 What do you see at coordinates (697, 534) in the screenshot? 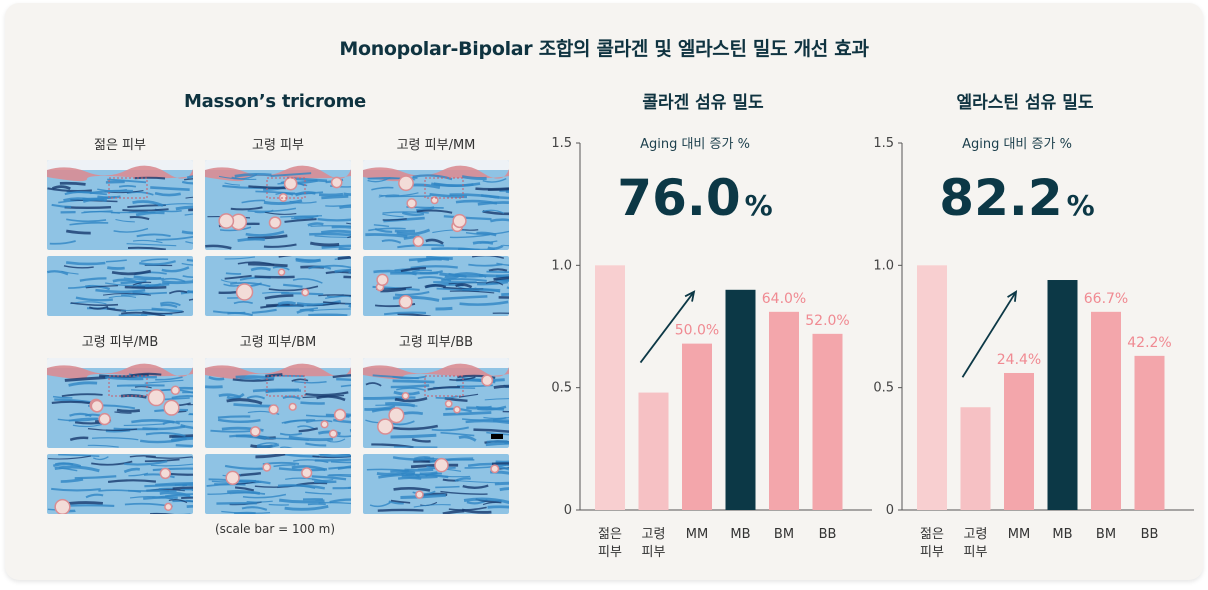
I see `collagen-category-label-2: MM` at bounding box center [697, 534].